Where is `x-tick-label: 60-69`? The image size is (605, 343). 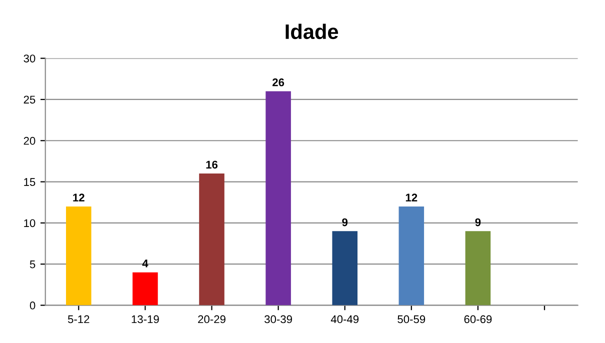
x-tick-label: 60-69 is located at coordinates (478, 319).